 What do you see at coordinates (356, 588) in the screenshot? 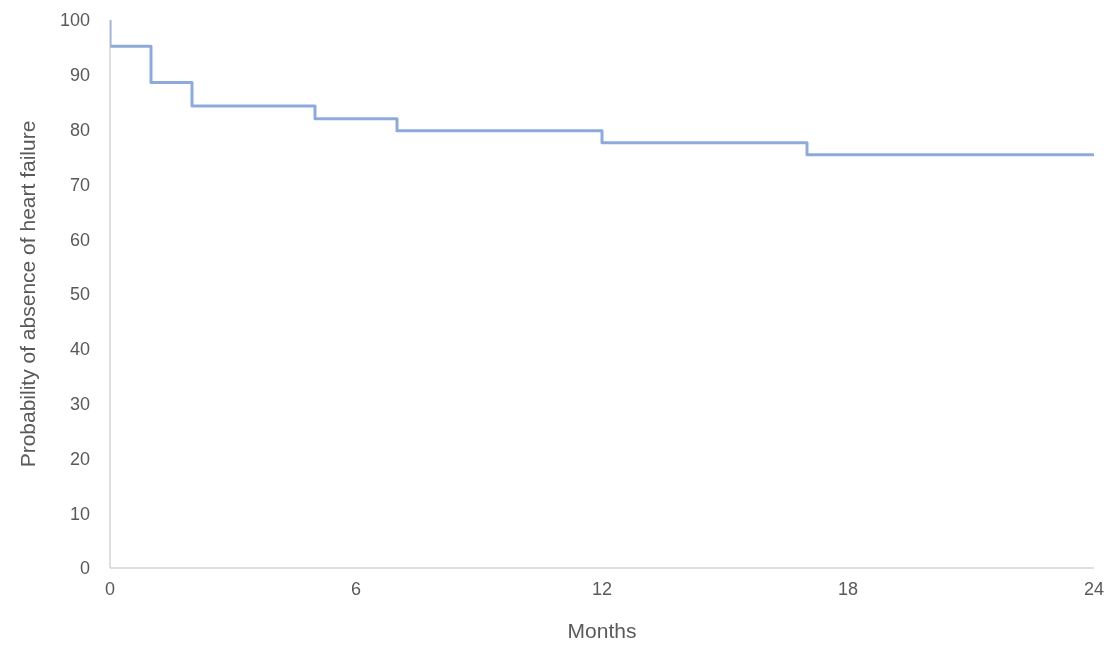
I see `x-tick-label: 6` at bounding box center [356, 588].